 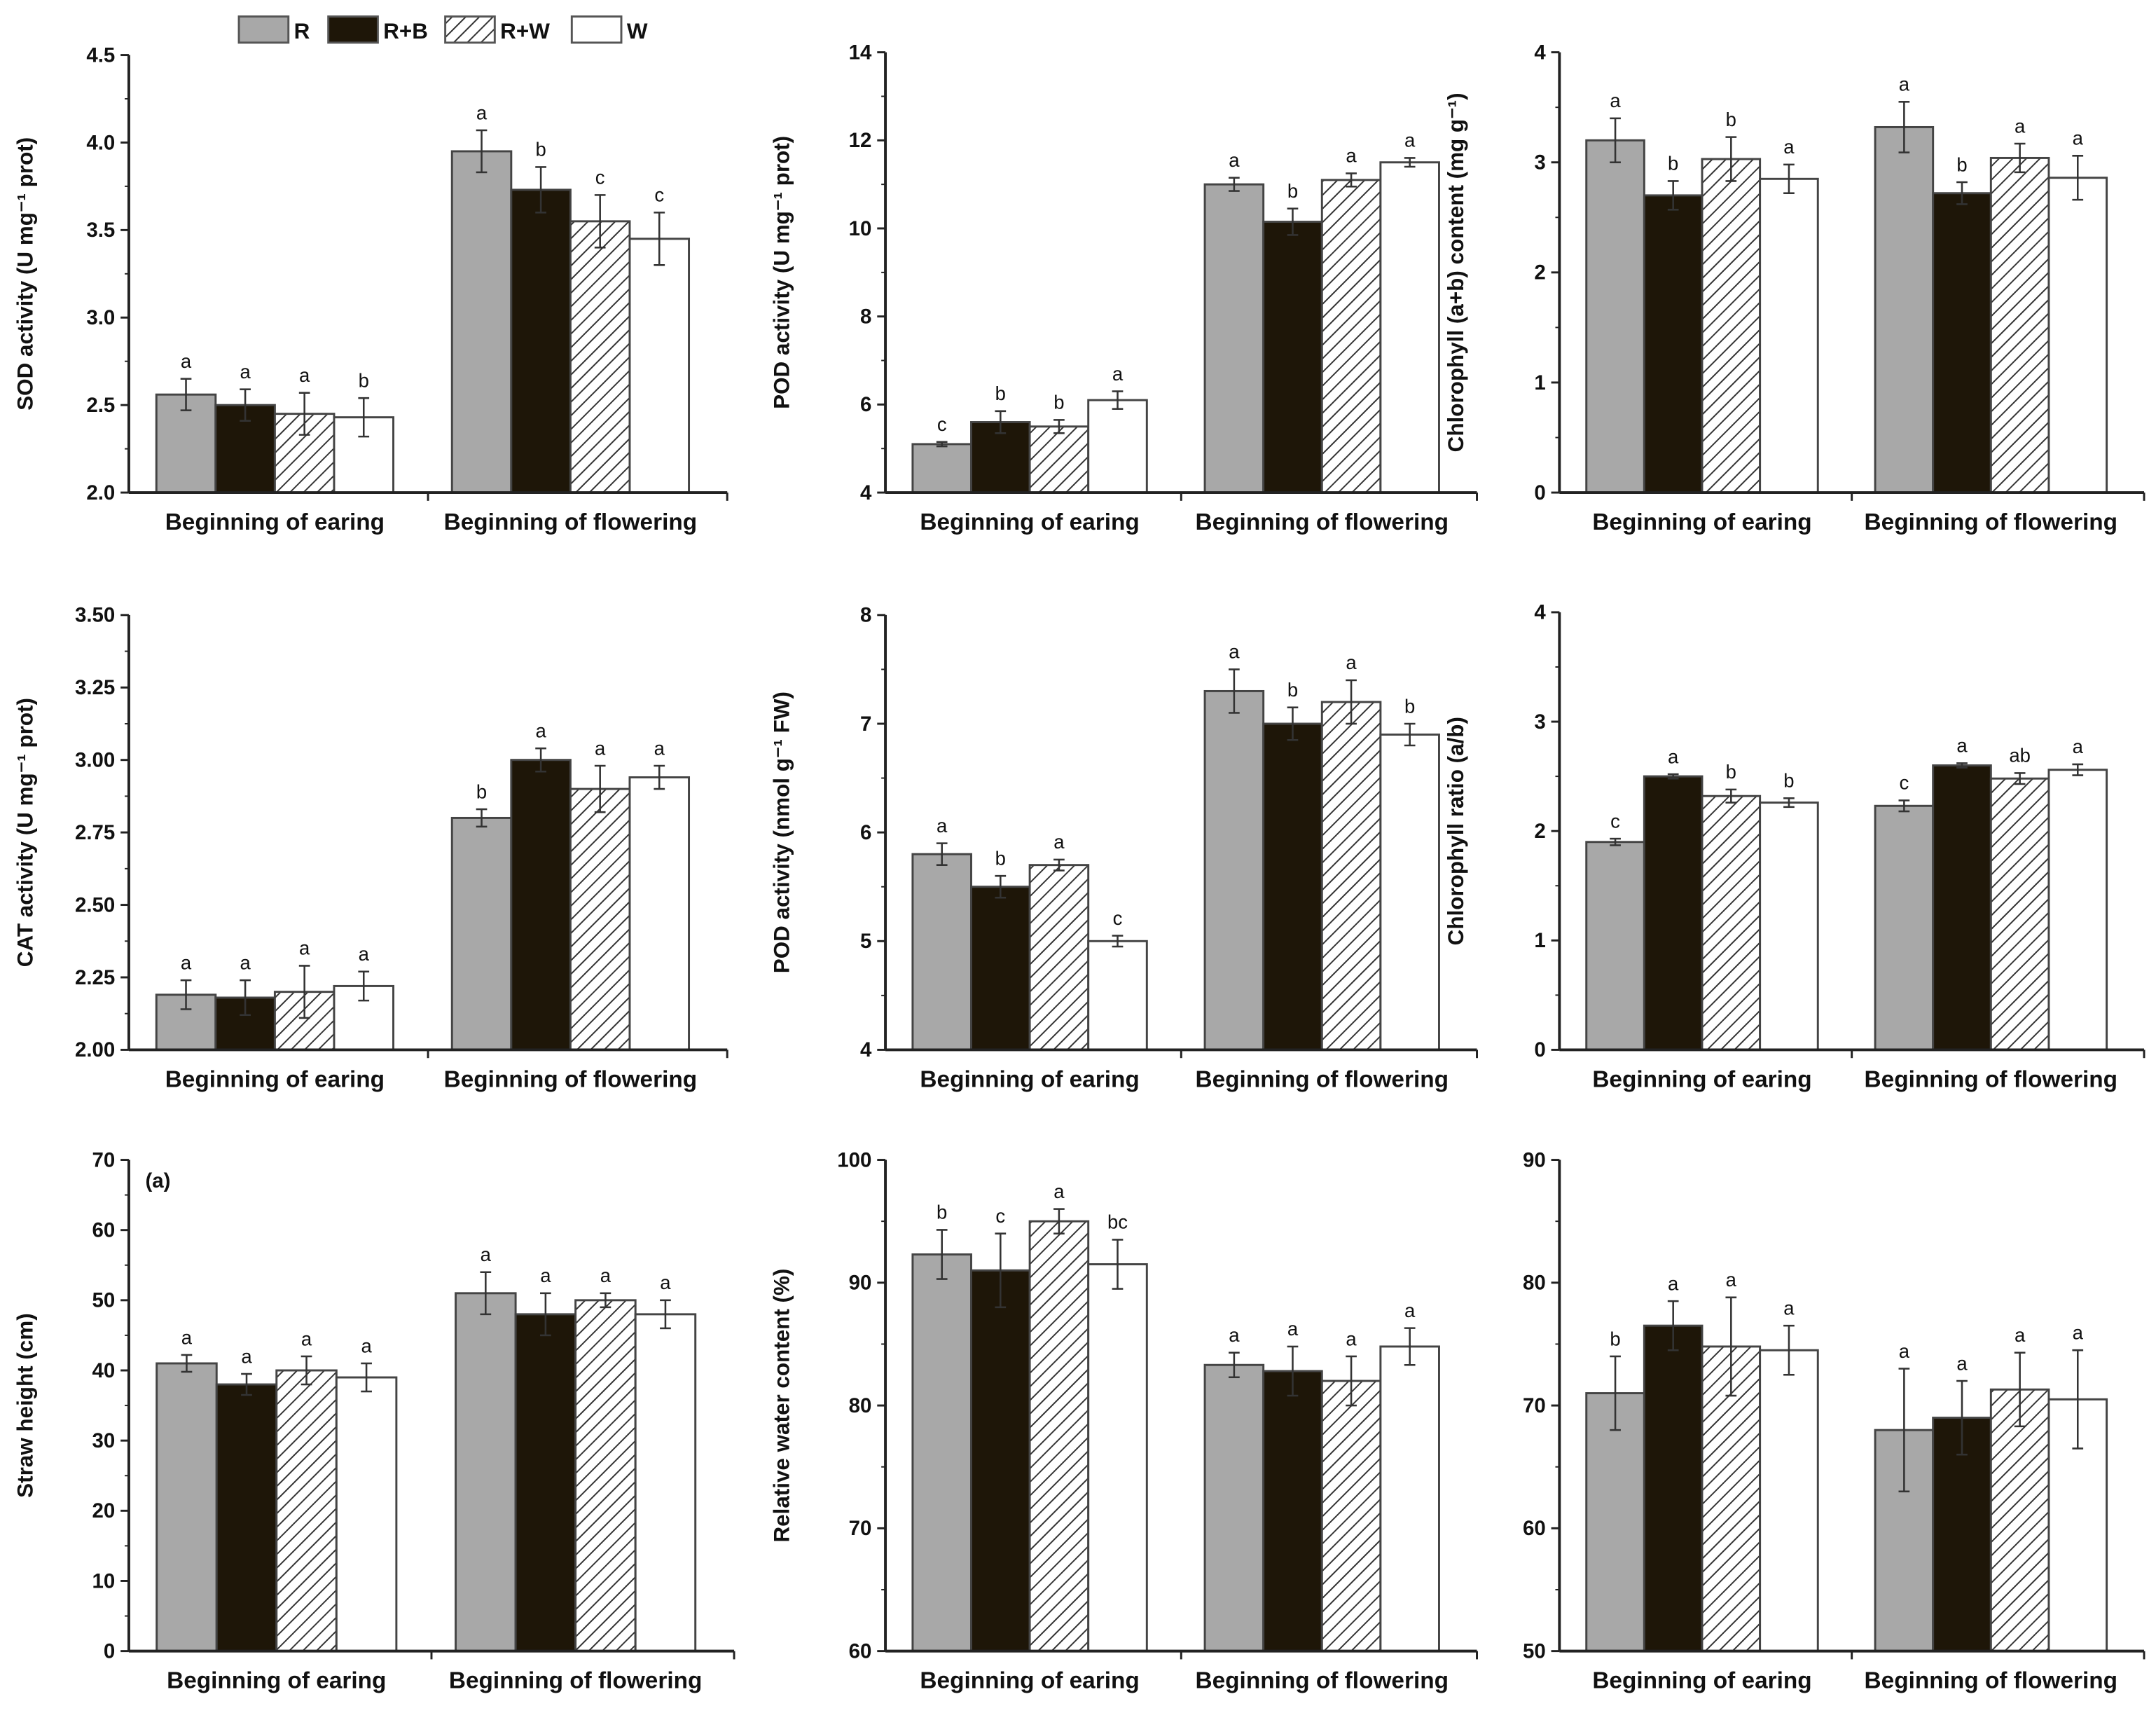 What do you see at coordinates (302, 31) in the screenshot?
I see `legend-label: R` at bounding box center [302, 31].